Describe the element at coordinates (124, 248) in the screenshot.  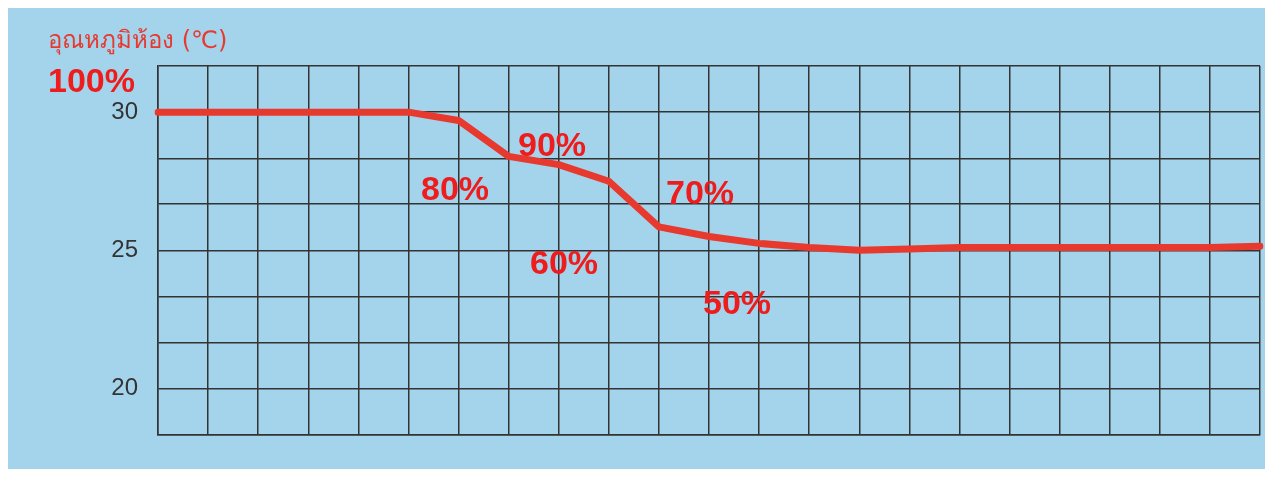
I see `y-tick-label: 25` at that location.